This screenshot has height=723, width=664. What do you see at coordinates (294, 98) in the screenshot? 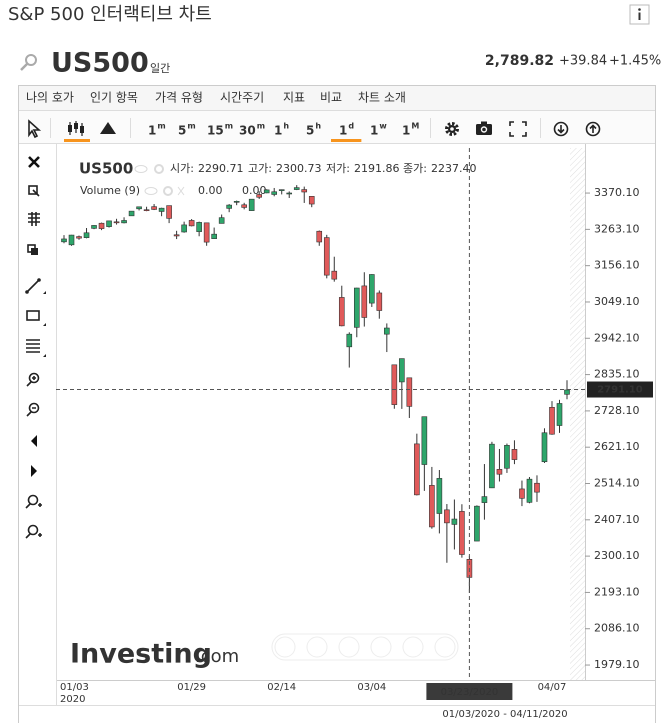
I see `menu-item: 지표` at bounding box center [294, 98].